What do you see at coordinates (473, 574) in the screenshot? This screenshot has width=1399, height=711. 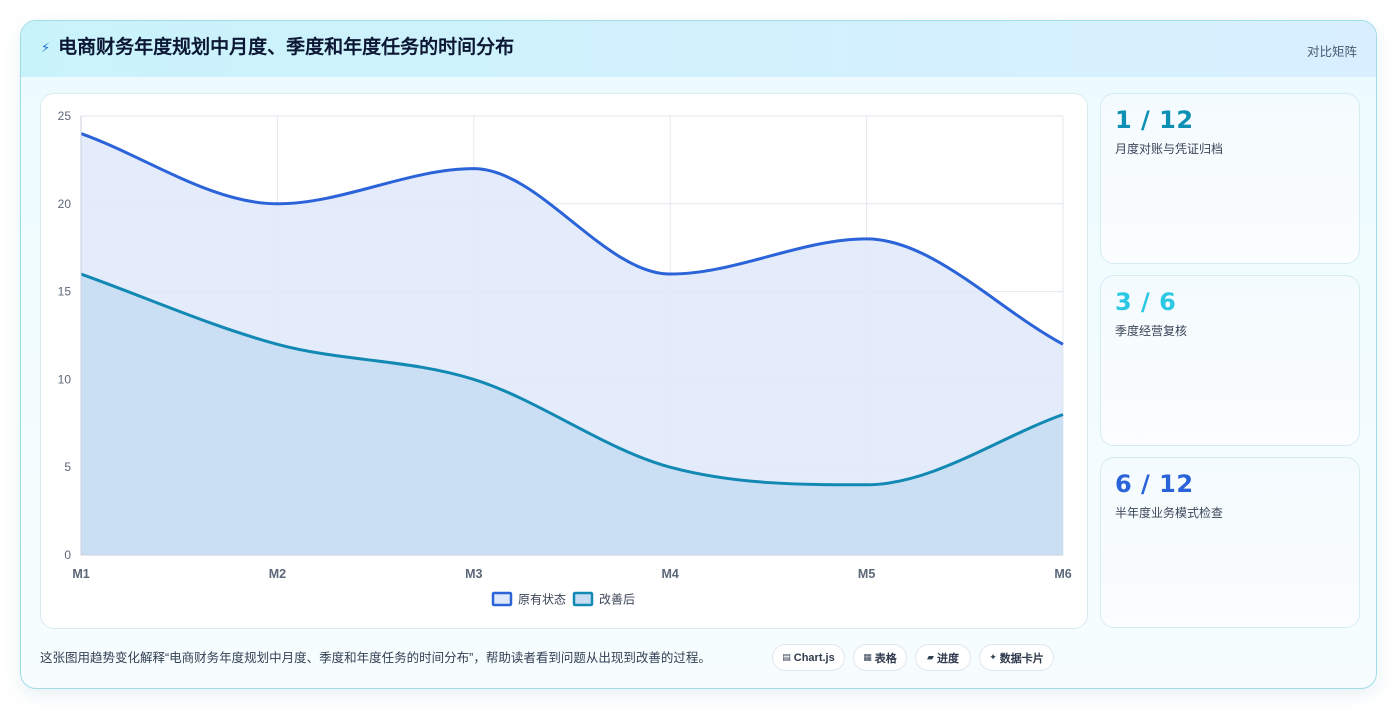 I see `x-tick-label: M3` at bounding box center [473, 574].